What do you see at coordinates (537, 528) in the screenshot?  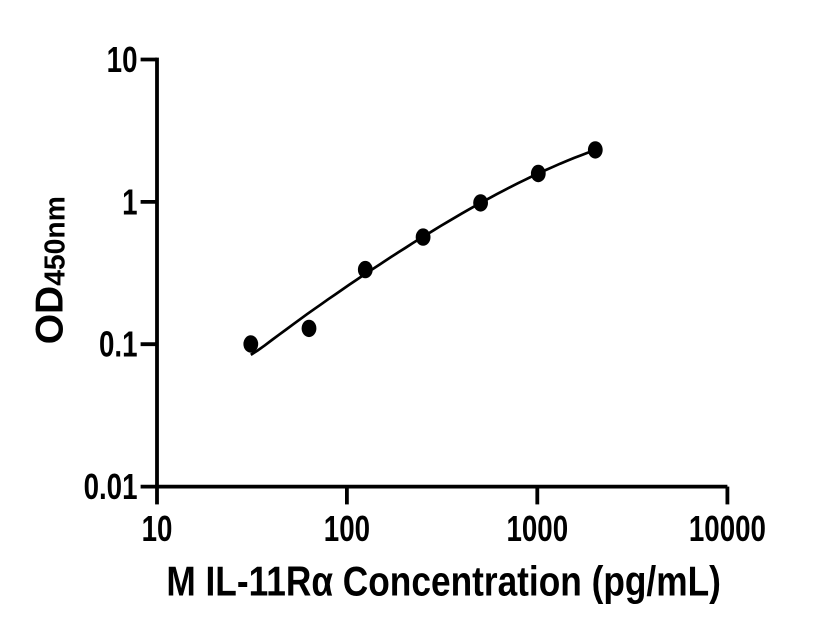 I see `svg-text: 1000` at bounding box center [537, 528].